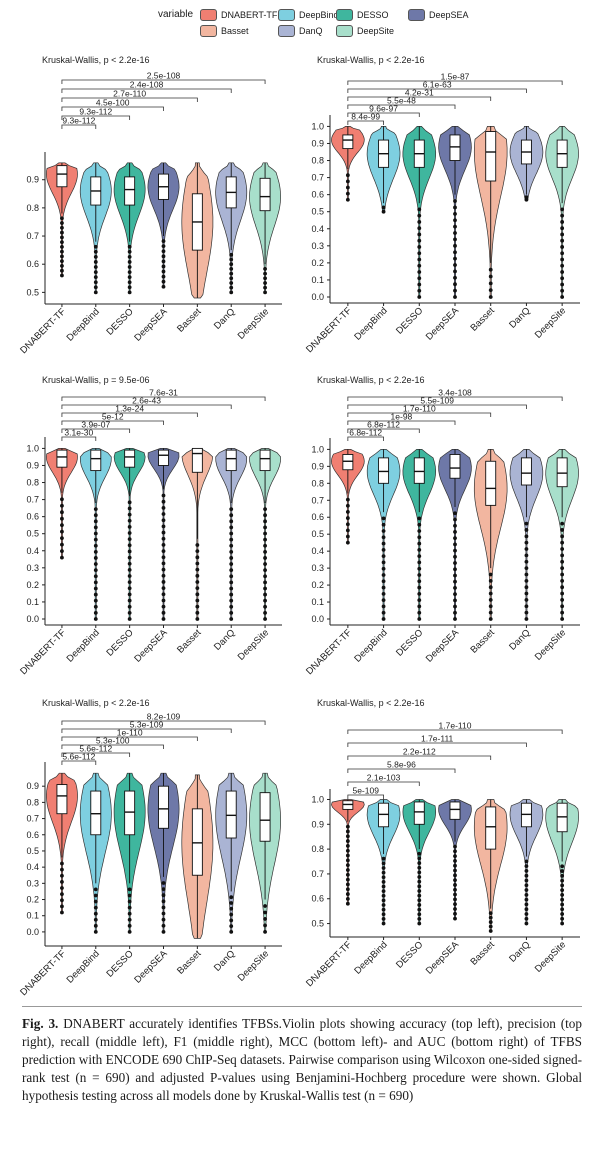  What do you see at coordinates (32, 534) in the screenshot?
I see `y-tick-label: 0.5` at bounding box center [32, 534].